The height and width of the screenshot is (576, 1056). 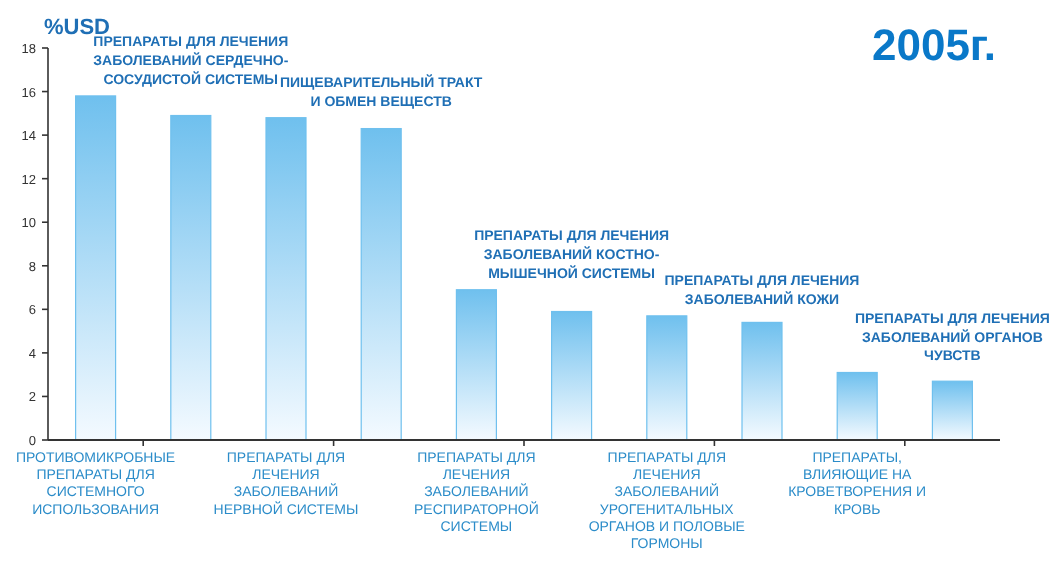 I want to click on chart-title: 2005г., so click(x=933, y=45).